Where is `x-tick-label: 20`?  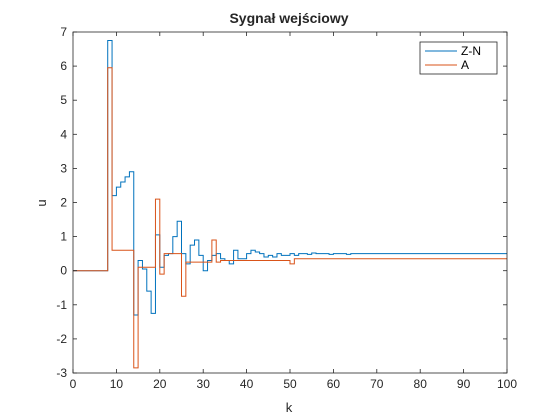
x-tick-label: 20 is located at coordinates (160, 384).